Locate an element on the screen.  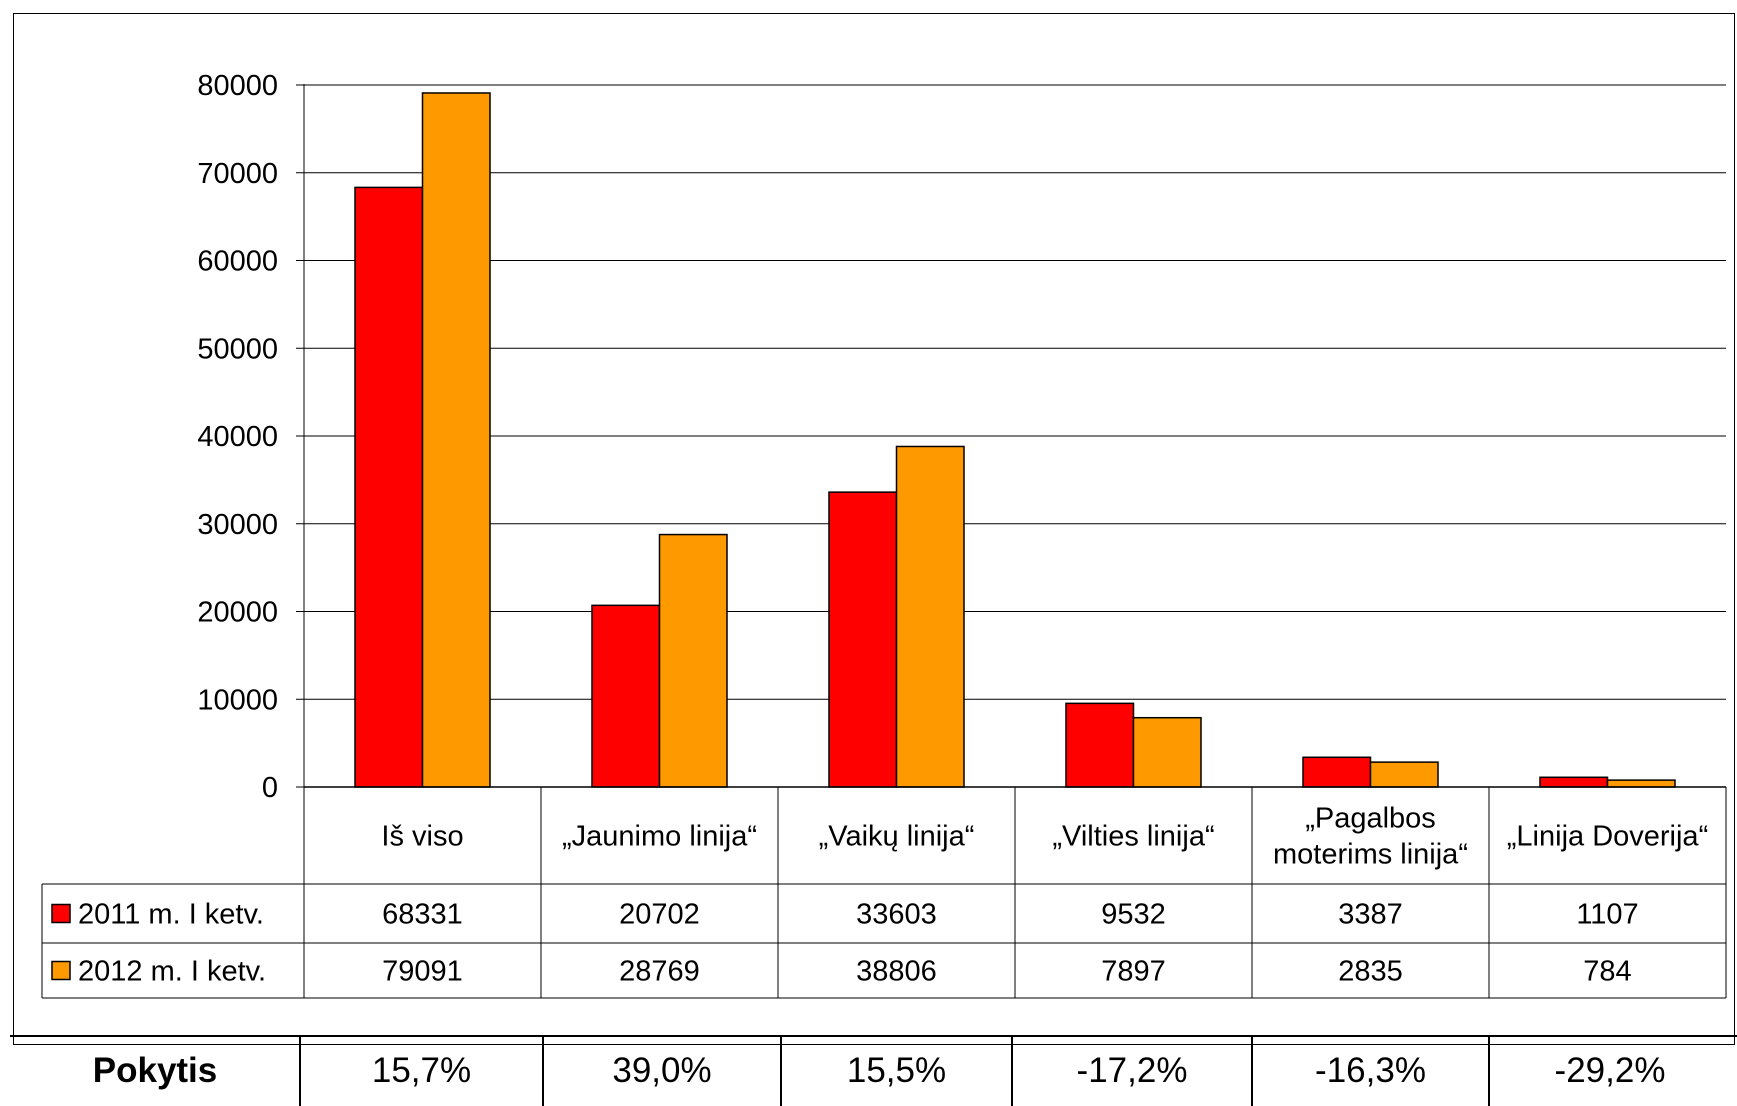
change-table-top-border is located at coordinates (873, 1036).